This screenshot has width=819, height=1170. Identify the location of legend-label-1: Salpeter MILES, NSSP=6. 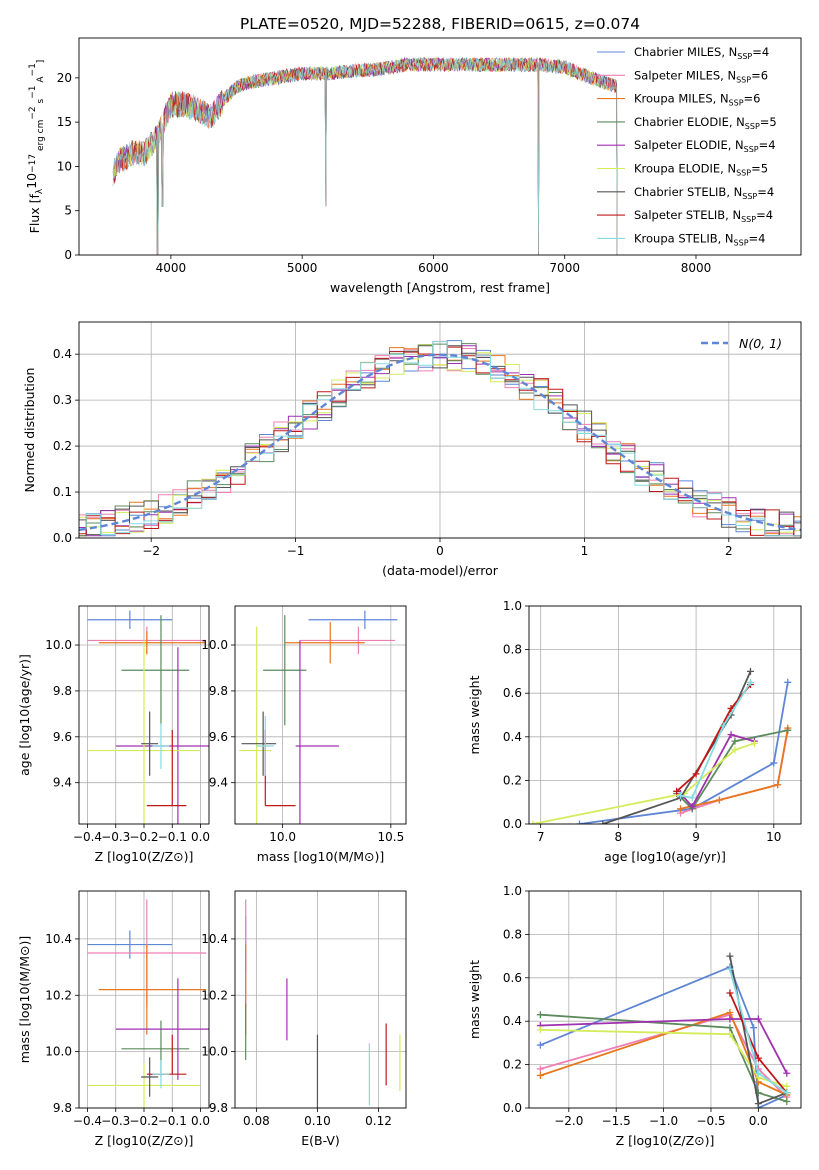
(701, 76).